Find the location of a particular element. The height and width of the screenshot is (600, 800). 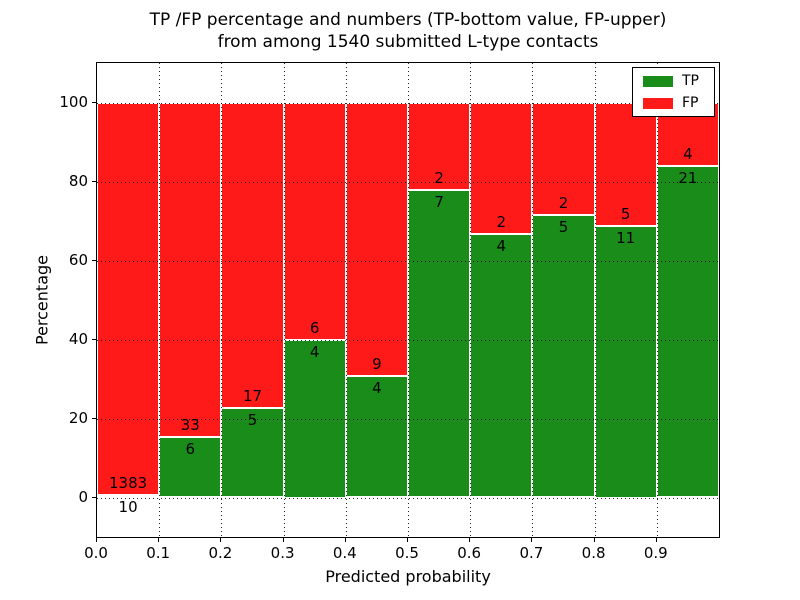

legend-label-fp: FP is located at coordinates (690, 103).